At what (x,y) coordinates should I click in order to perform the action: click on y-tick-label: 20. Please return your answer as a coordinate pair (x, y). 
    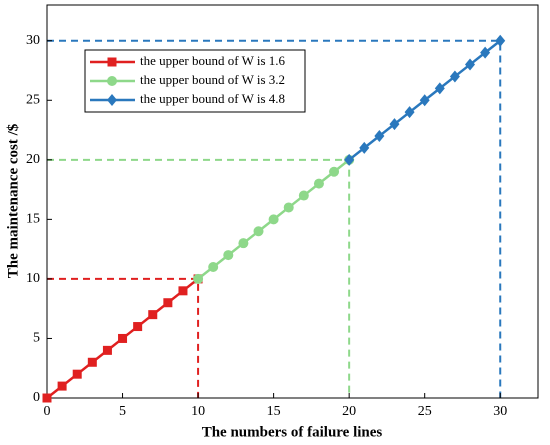
    Looking at the image, I should click on (33, 159).